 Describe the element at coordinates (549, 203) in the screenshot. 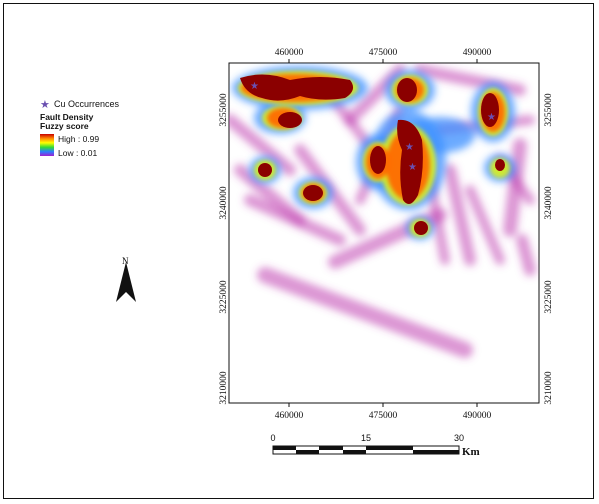

I see `right-tick-label: 3240000` at that location.